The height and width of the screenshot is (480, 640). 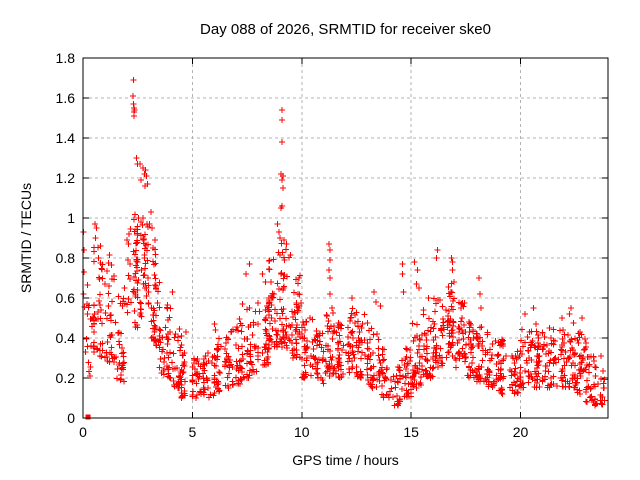 I want to click on svg-text: 1.4, so click(x=66, y=138).